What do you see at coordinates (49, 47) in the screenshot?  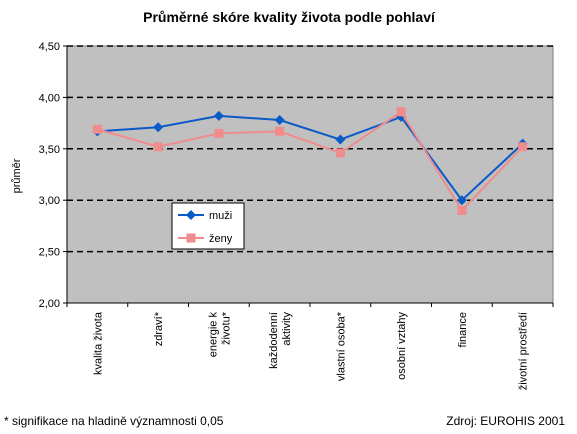 I see `y-tick-label: 4,50` at bounding box center [49, 47].